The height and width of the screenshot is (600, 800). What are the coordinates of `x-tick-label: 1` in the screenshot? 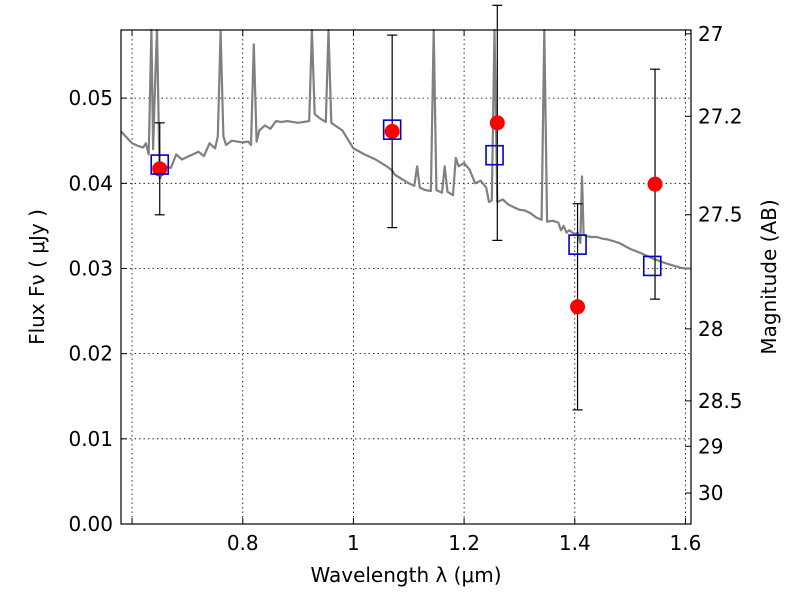 It's located at (353, 543).